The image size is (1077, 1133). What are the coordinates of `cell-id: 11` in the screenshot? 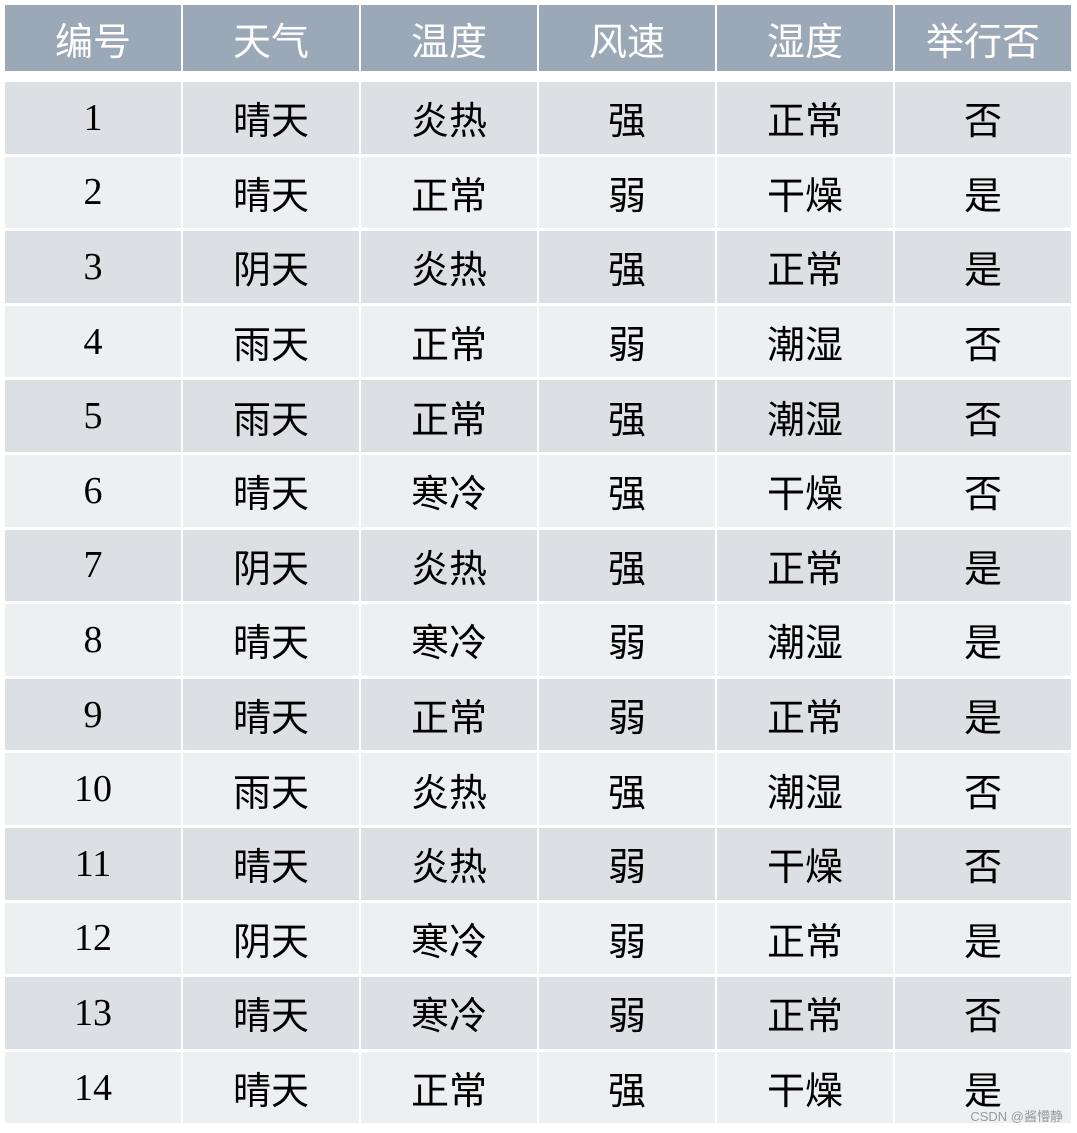 It's located at (93, 863).